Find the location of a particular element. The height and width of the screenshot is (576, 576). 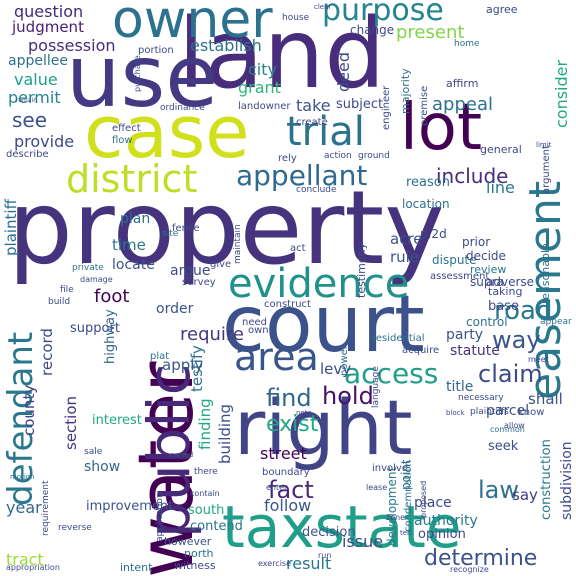

cloud-word: authority is located at coordinates (446, 521).